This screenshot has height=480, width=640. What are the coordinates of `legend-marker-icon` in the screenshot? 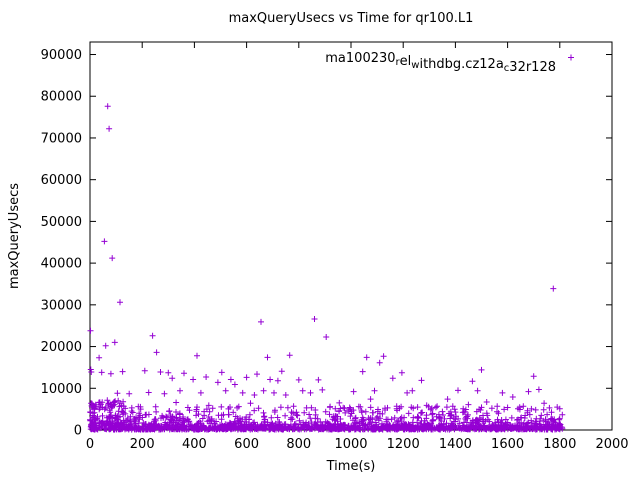 It's located at (571, 57).